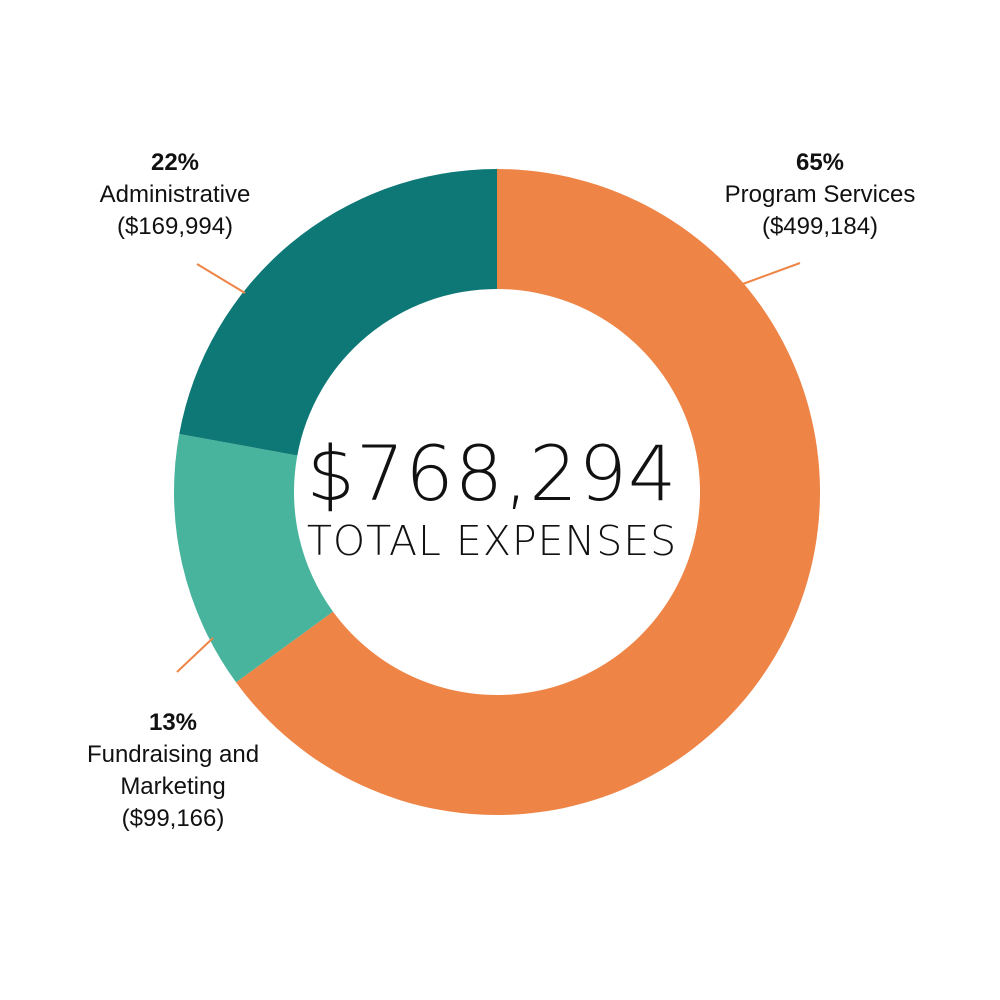 This screenshot has height=1000, width=1000. I want to click on slice-amount-fundraising: ($99,166), so click(173, 818).